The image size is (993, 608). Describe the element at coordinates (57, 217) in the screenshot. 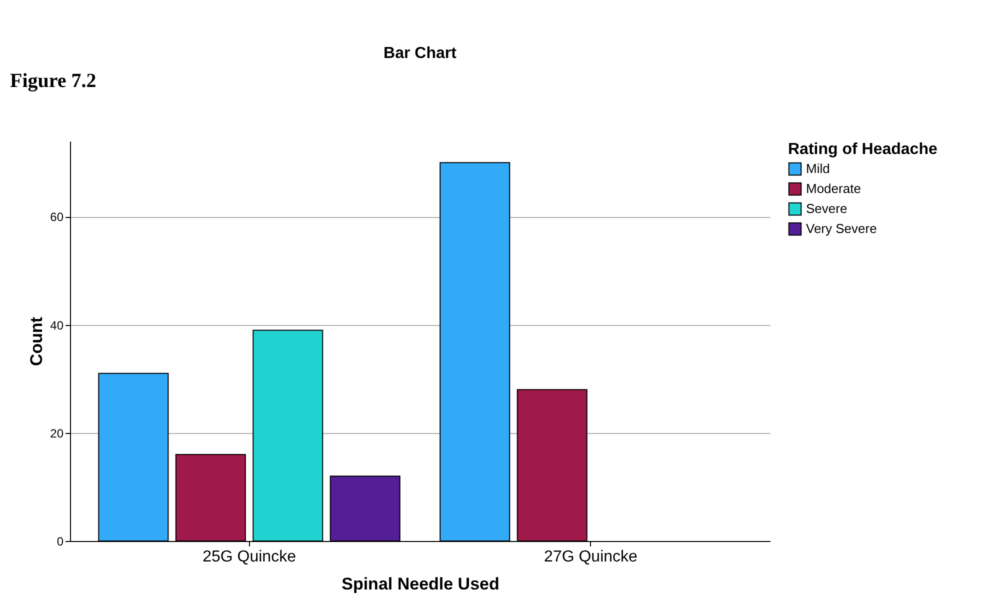

I see `y-tick-label: 60` at that location.